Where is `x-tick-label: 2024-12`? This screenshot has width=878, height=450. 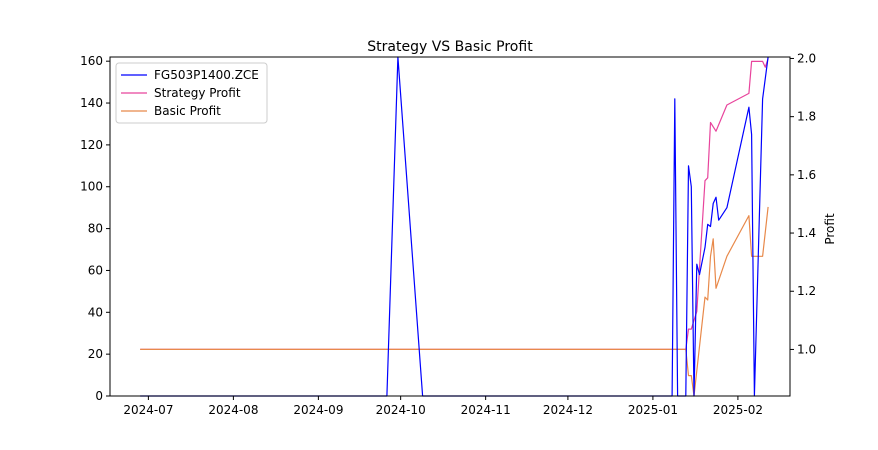
x-tick-label: 2024-12 is located at coordinates (568, 410).